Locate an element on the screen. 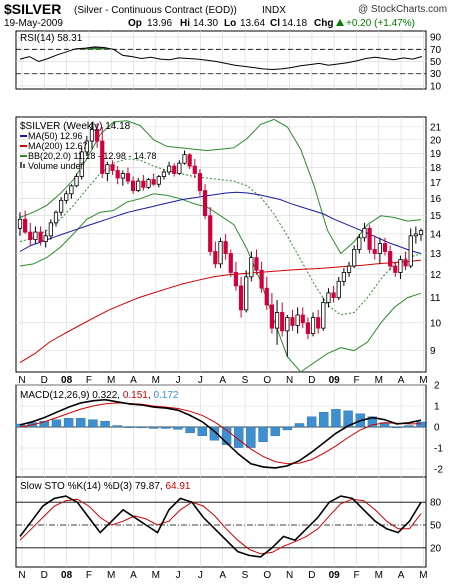  macd-signal-line is located at coordinates (220, 433).